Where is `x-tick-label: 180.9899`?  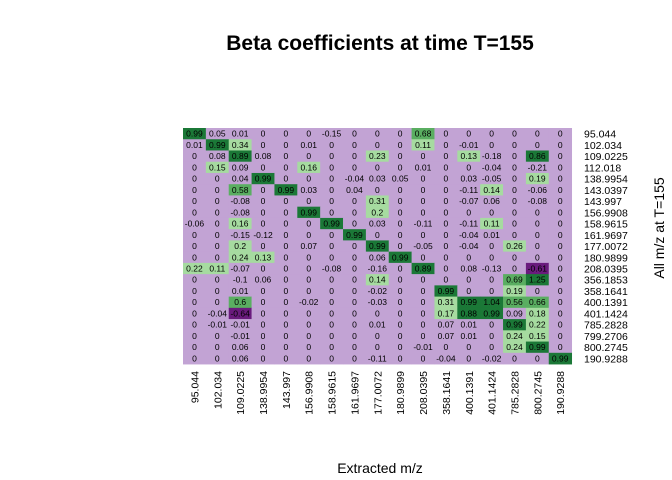
x-tick-label: 180.9899 is located at coordinates (401, 393).